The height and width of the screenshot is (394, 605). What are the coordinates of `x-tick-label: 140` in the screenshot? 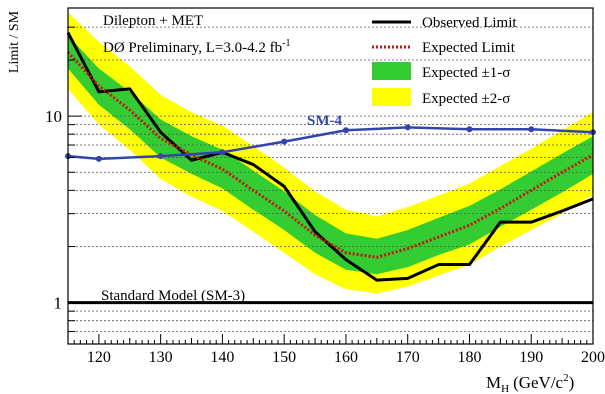 It's located at (222, 357).